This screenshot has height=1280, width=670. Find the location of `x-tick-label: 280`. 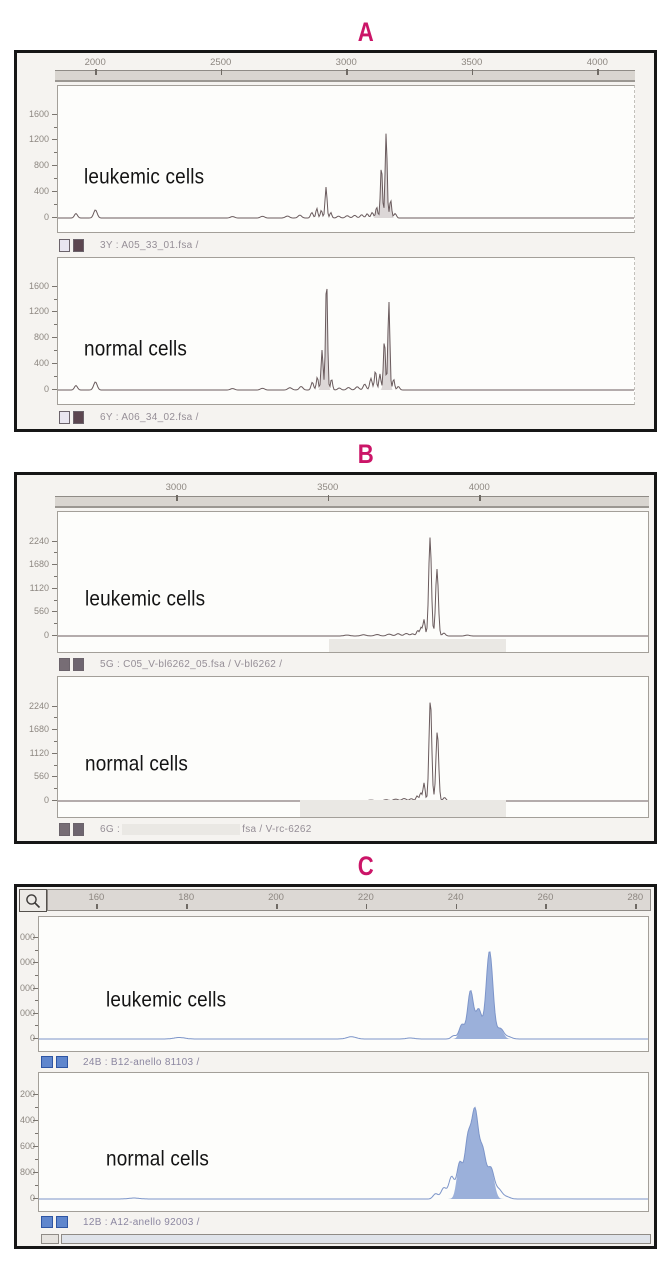

x-tick-label: 280 is located at coordinates (635, 897).